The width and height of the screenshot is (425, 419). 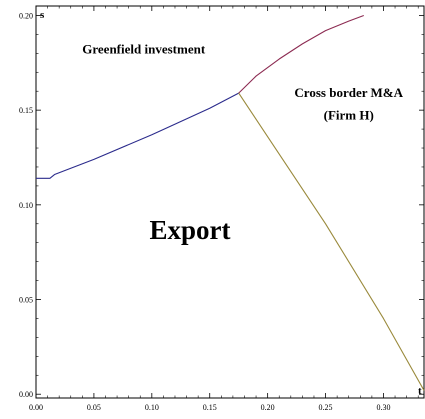 I want to click on y-tick-label: 0.10, so click(x=26, y=205).